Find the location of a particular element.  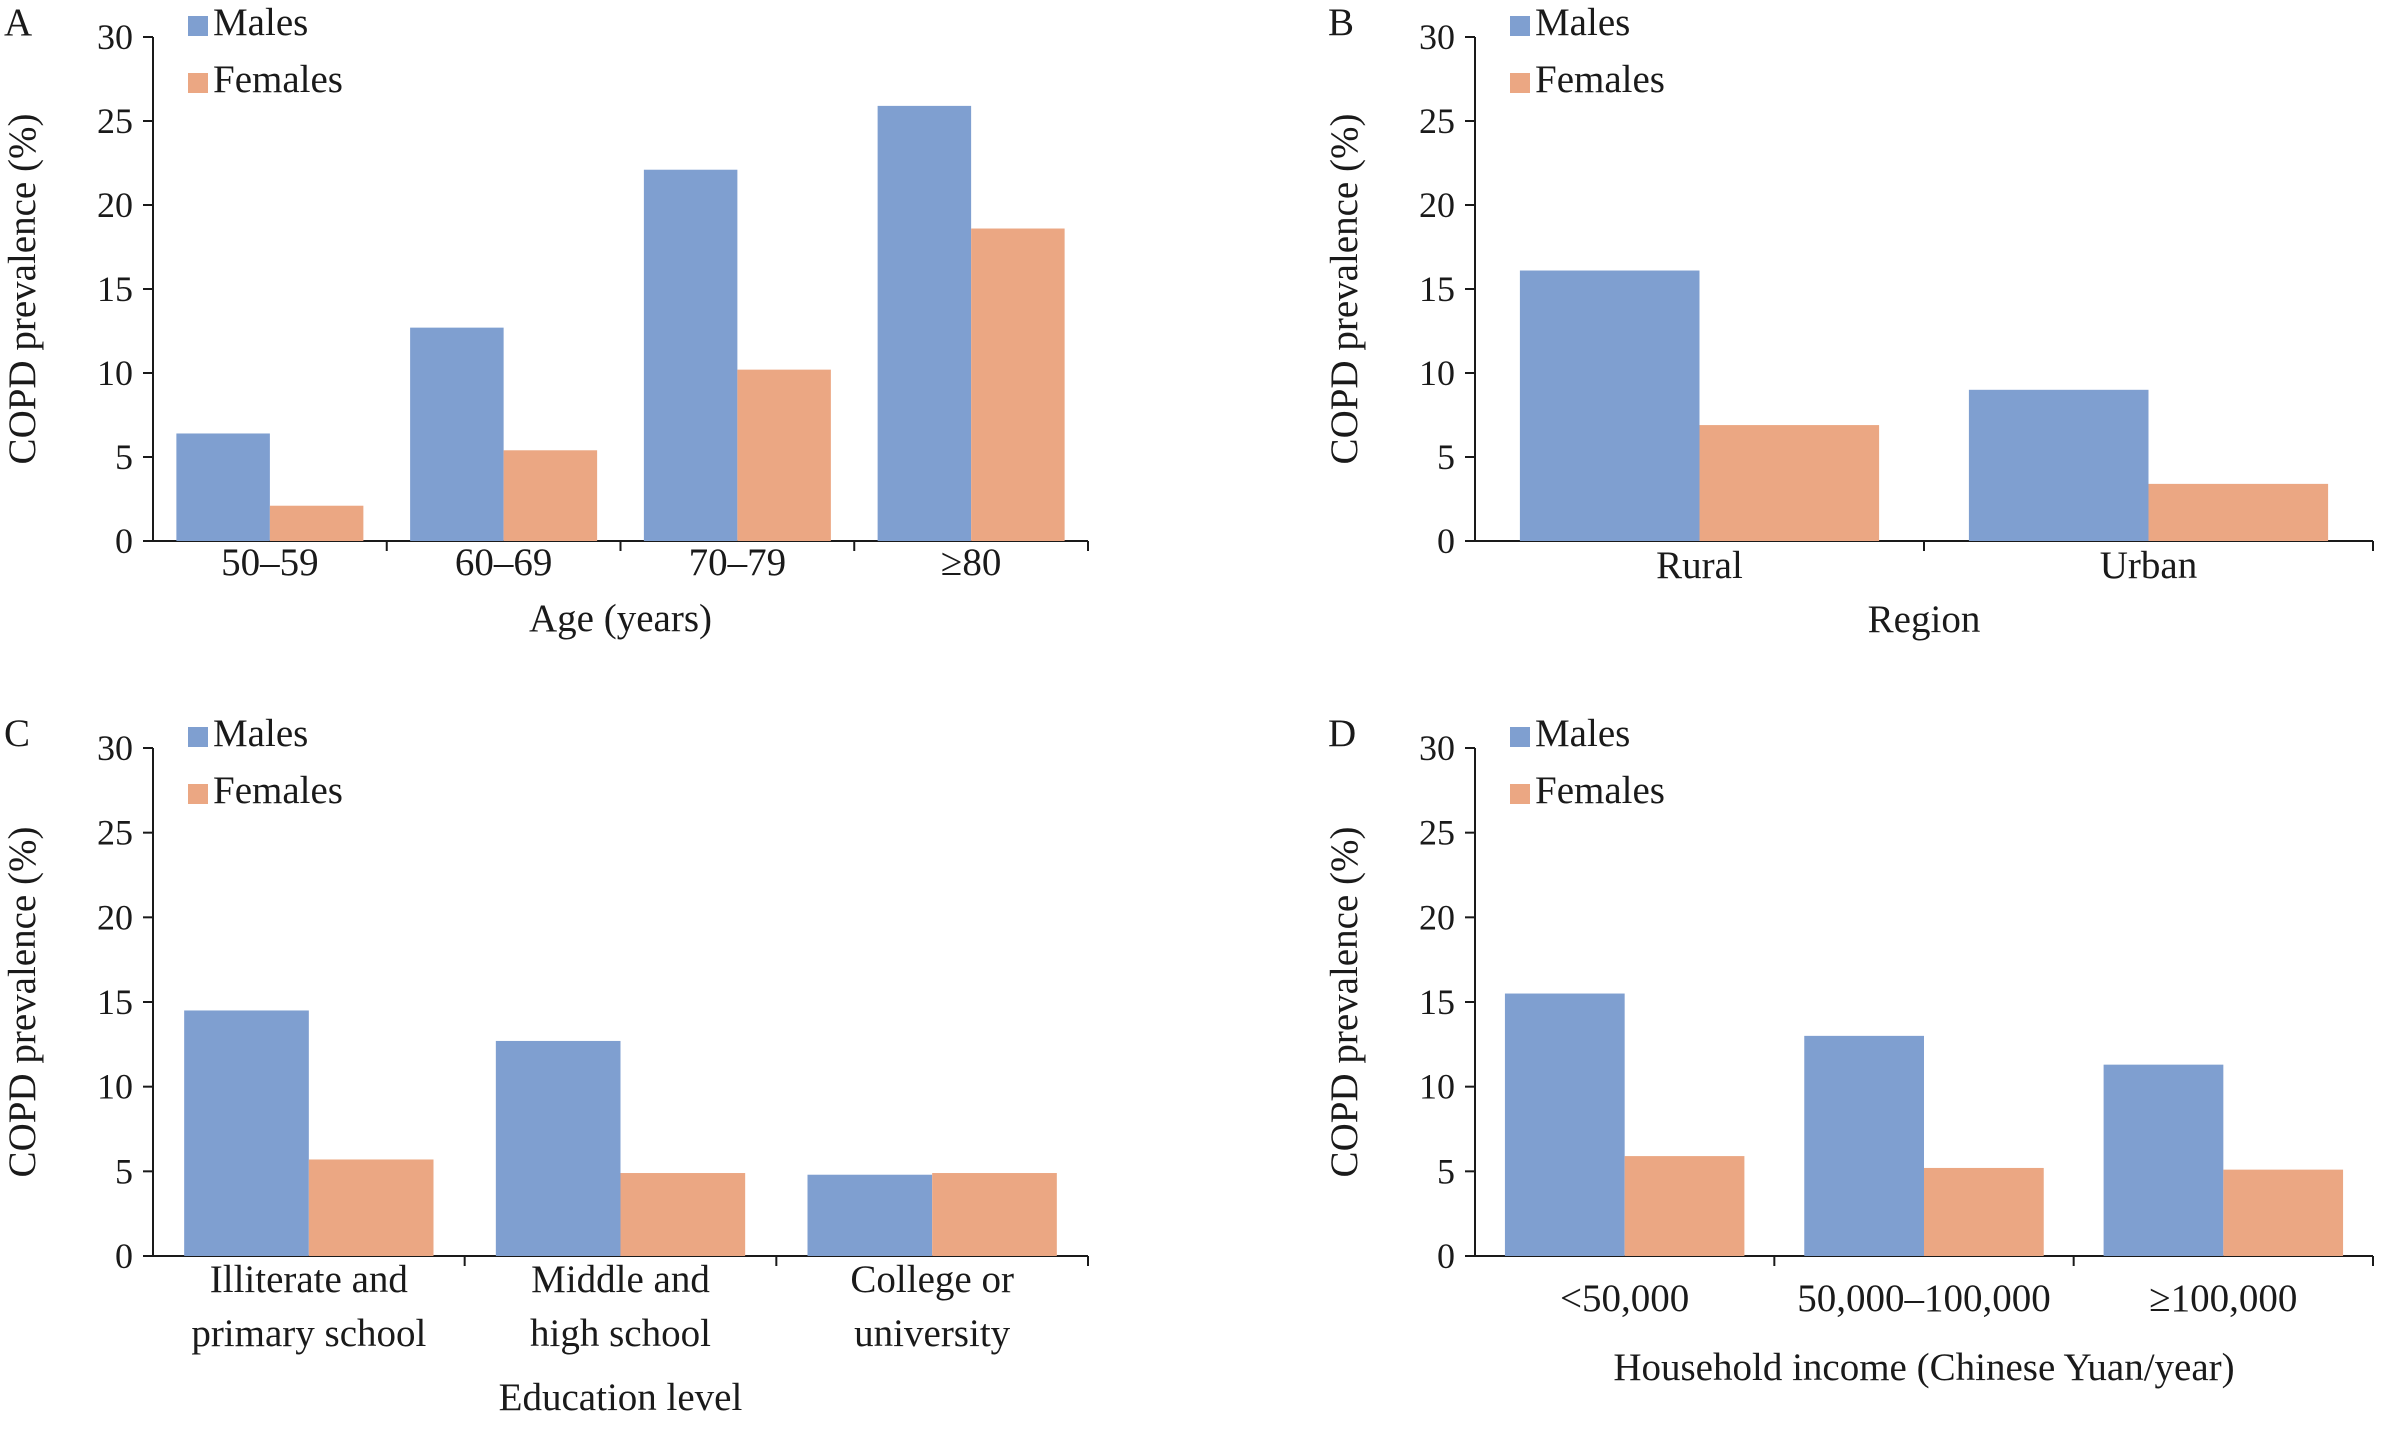

x-tick-label: Illiterate and is located at coordinates (309, 1279).